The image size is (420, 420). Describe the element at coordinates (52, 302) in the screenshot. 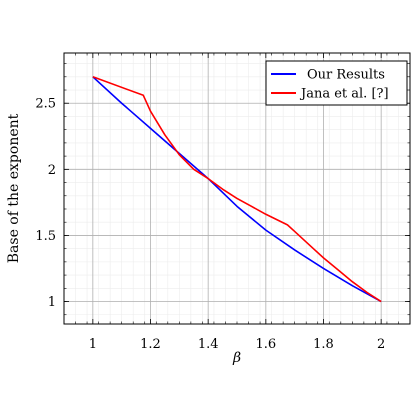

I see `y-tick-label: 1` at that location.